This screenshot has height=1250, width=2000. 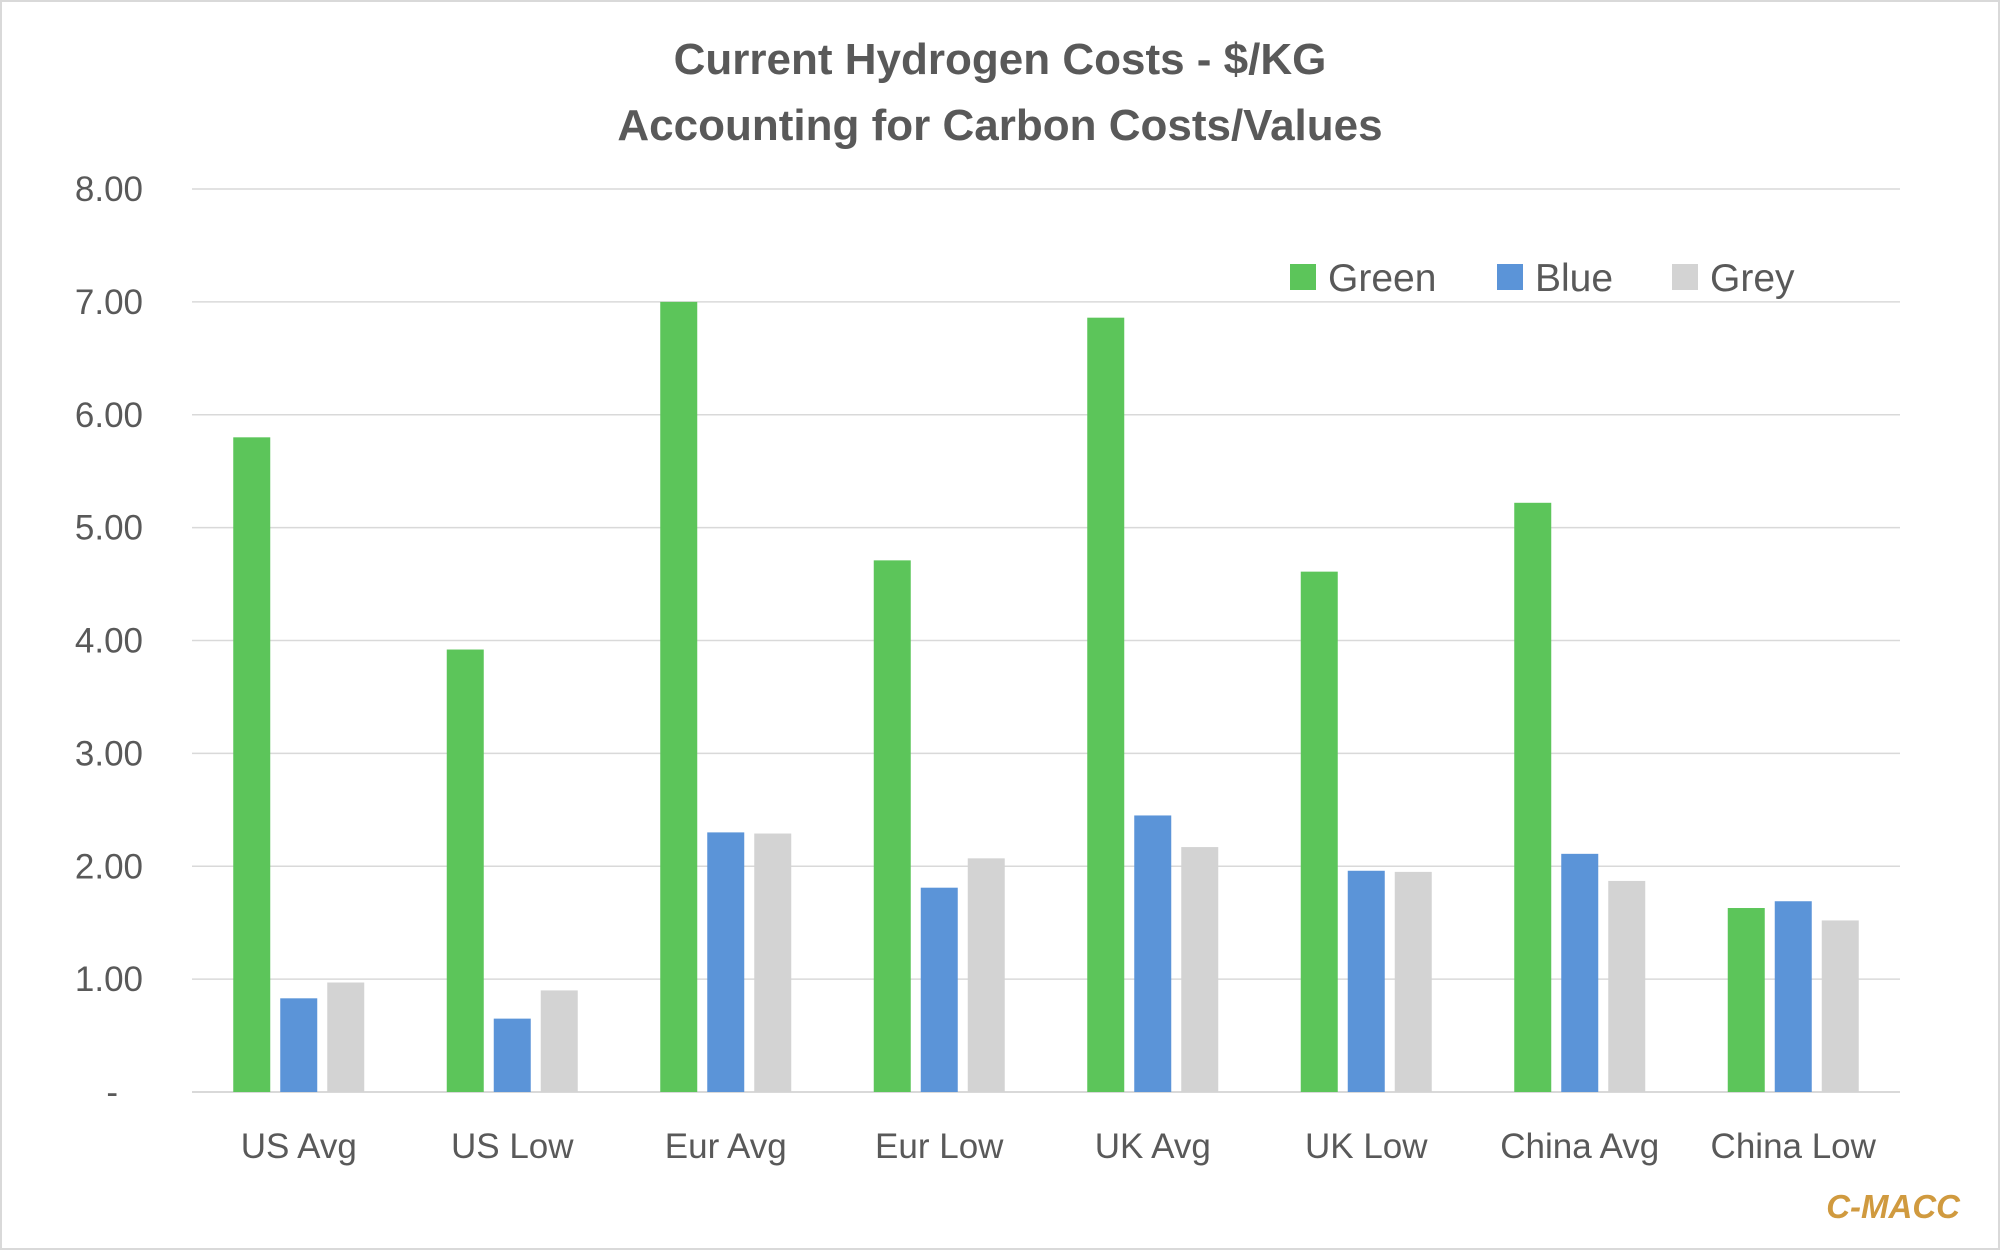 What do you see at coordinates (299, 1146) in the screenshot?
I see `x-category-label: US Avg` at bounding box center [299, 1146].